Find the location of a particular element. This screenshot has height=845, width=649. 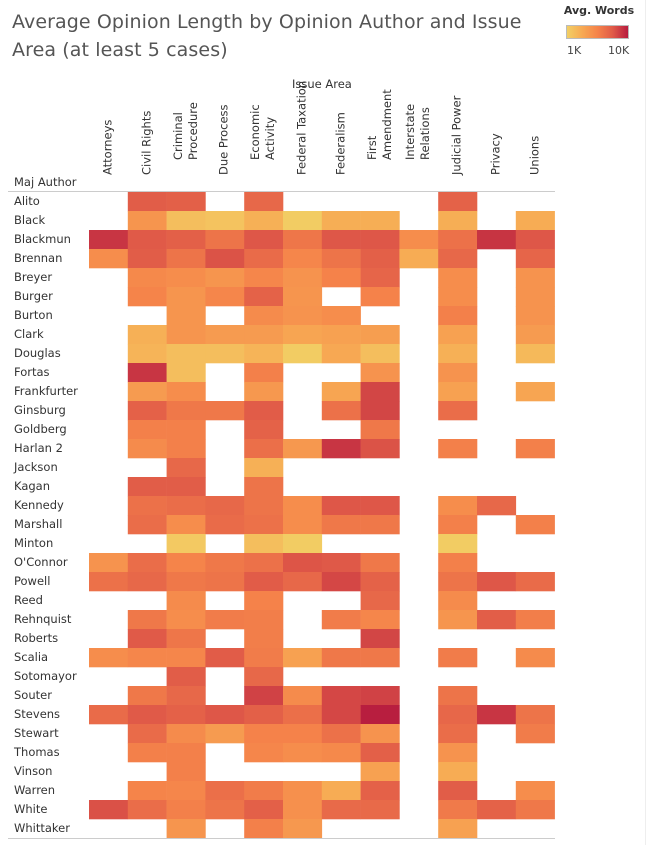

heatmap-cell: Douglas / Federal Taxation: 1050 is located at coordinates (303, 354).